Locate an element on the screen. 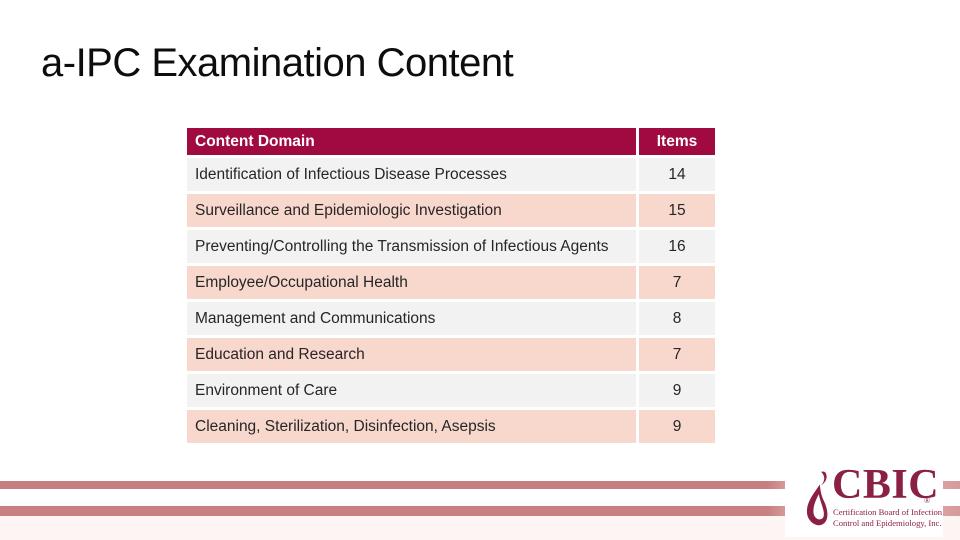 The width and height of the screenshot is (960, 540). decorative-stripe-top is located at coordinates (480, 485).